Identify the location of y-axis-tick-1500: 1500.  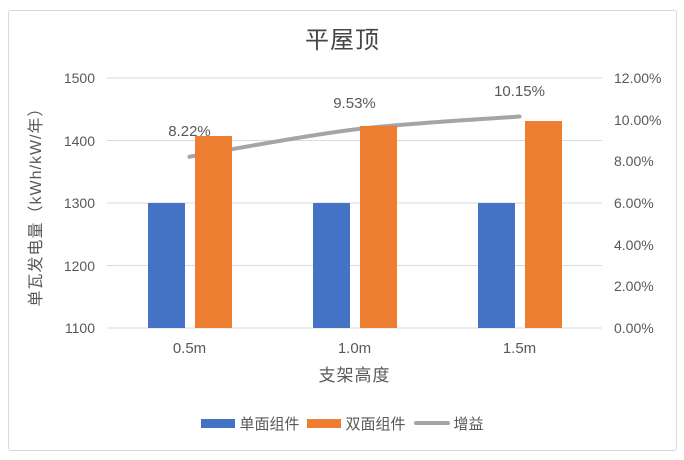
(79, 78).